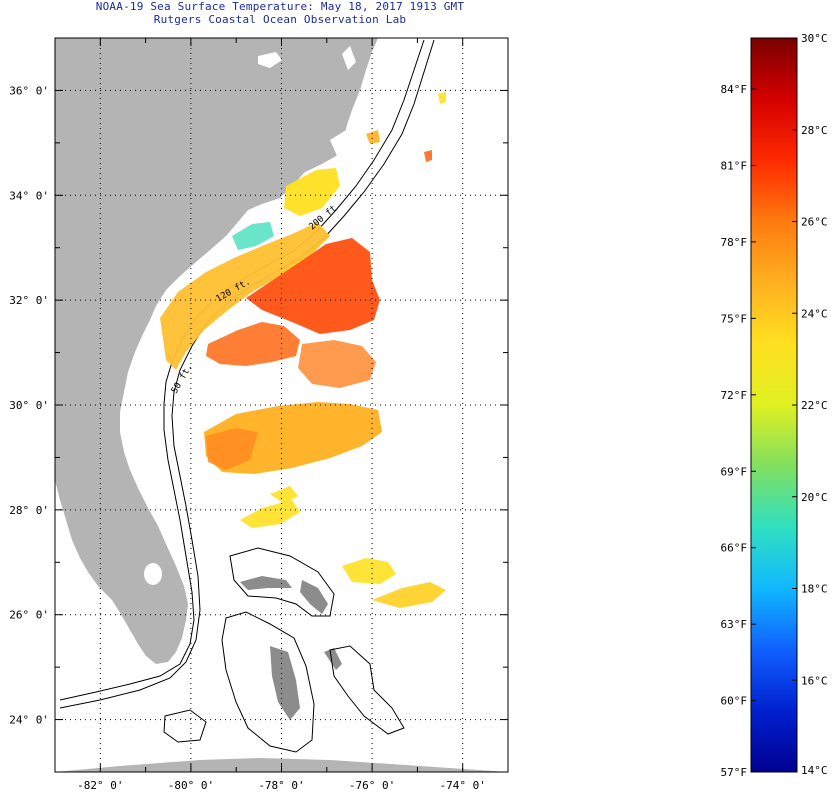  I want to click on colorbar-fahrenheit-label: 63°F, so click(734, 624).